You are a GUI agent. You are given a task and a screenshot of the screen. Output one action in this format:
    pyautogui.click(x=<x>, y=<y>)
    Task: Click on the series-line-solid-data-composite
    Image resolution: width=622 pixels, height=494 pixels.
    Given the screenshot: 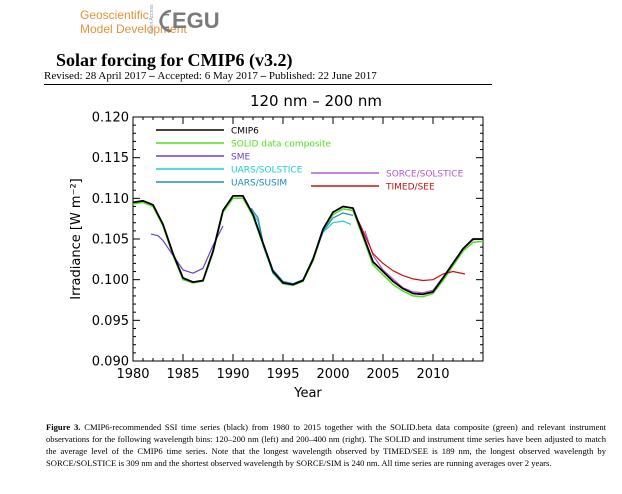 What is the action you would take?
    pyautogui.click(x=308, y=247)
    